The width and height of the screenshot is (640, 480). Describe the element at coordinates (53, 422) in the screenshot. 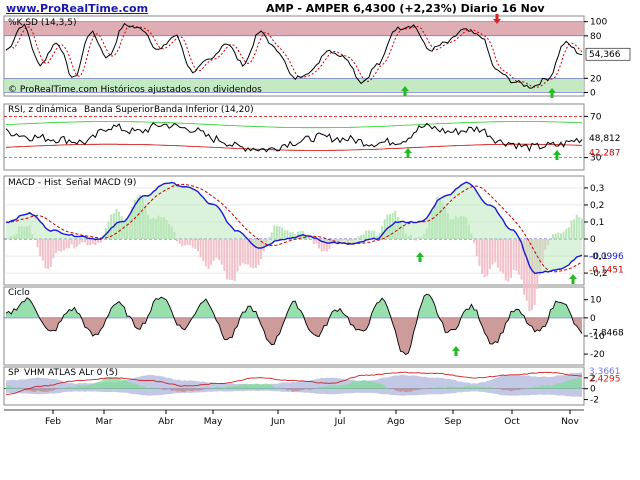

I see `month-label: Feb` at that location.